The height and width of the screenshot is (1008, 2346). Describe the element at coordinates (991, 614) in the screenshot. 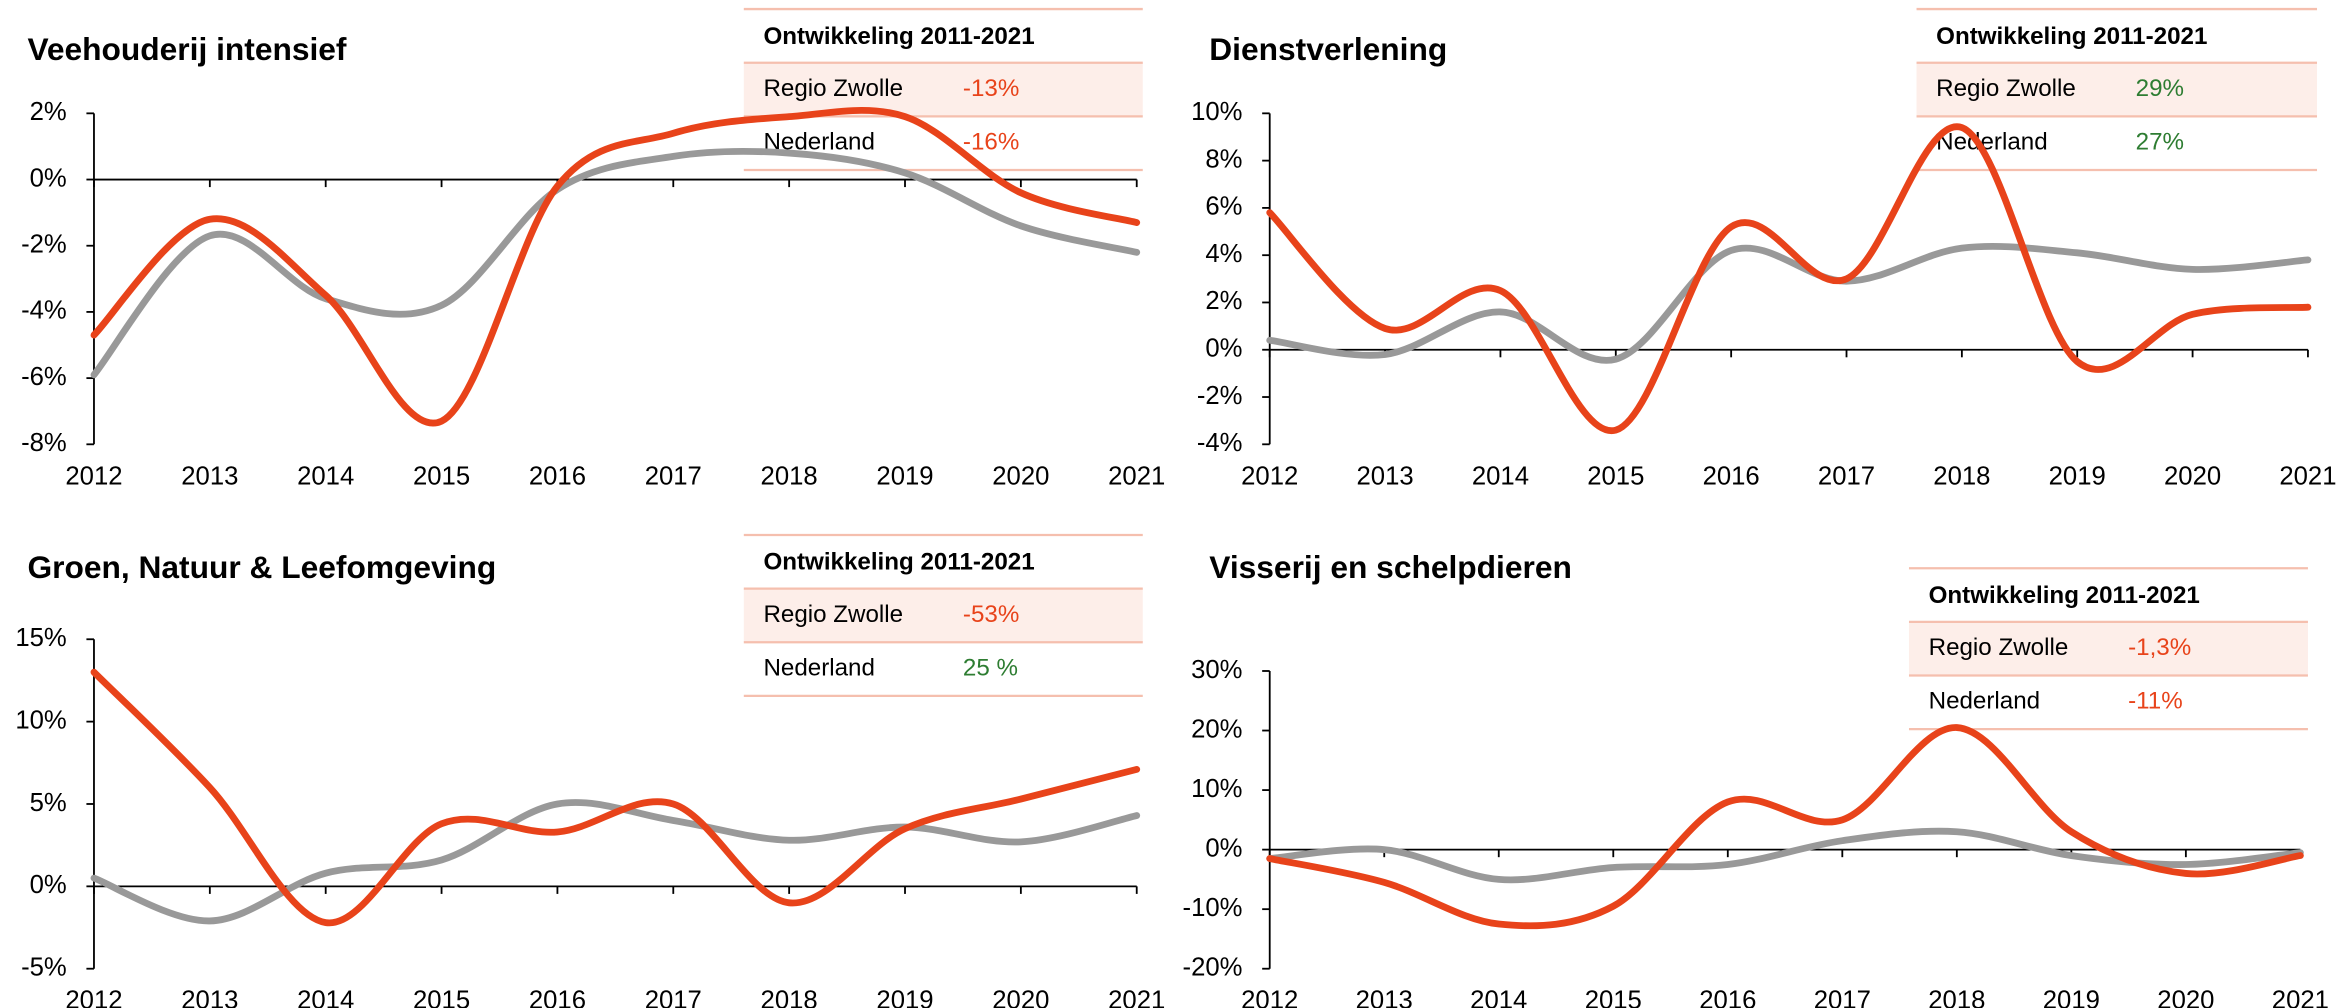

I see `table-value: -53%` at that location.